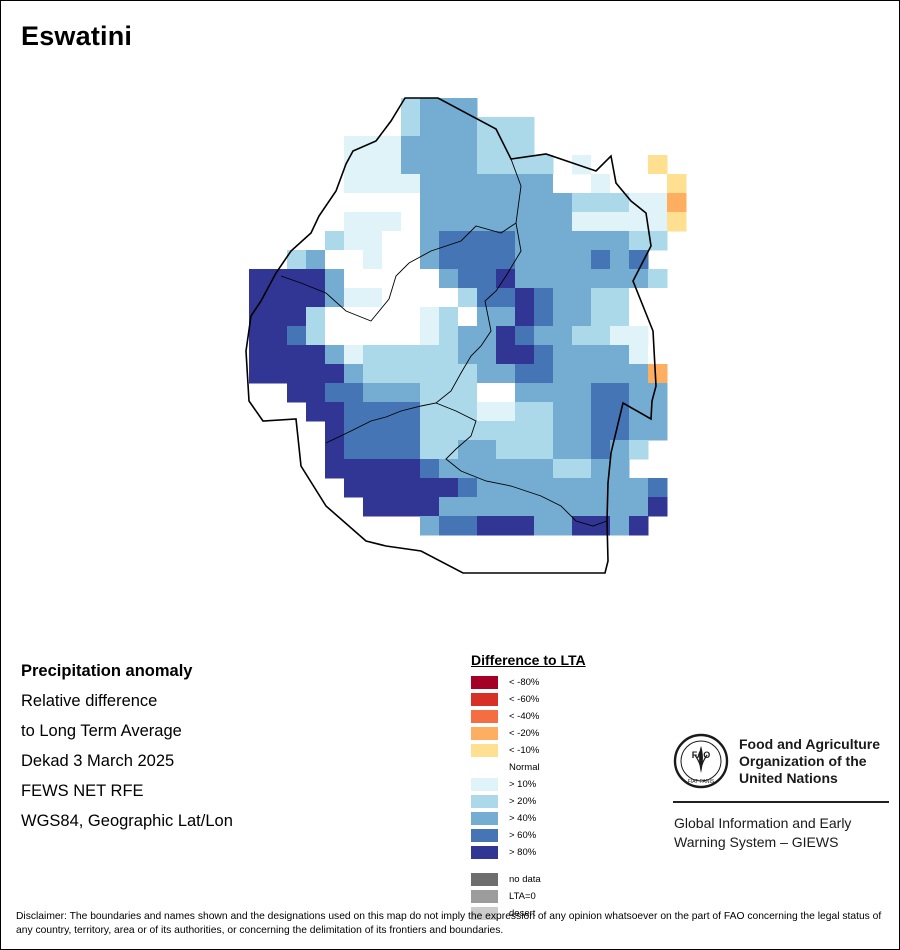 This screenshot has width=900, height=950. Describe the element at coordinates (571, 879) in the screenshot. I see `legend-row: no data` at that location.